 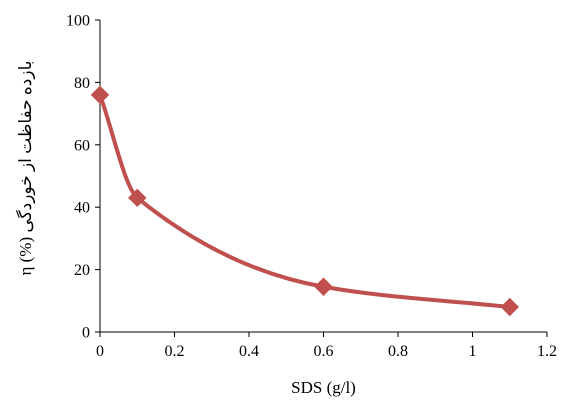 What do you see at coordinates (324, 351) in the screenshot?
I see `x-tick-label: 0.6` at bounding box center [324, 351].